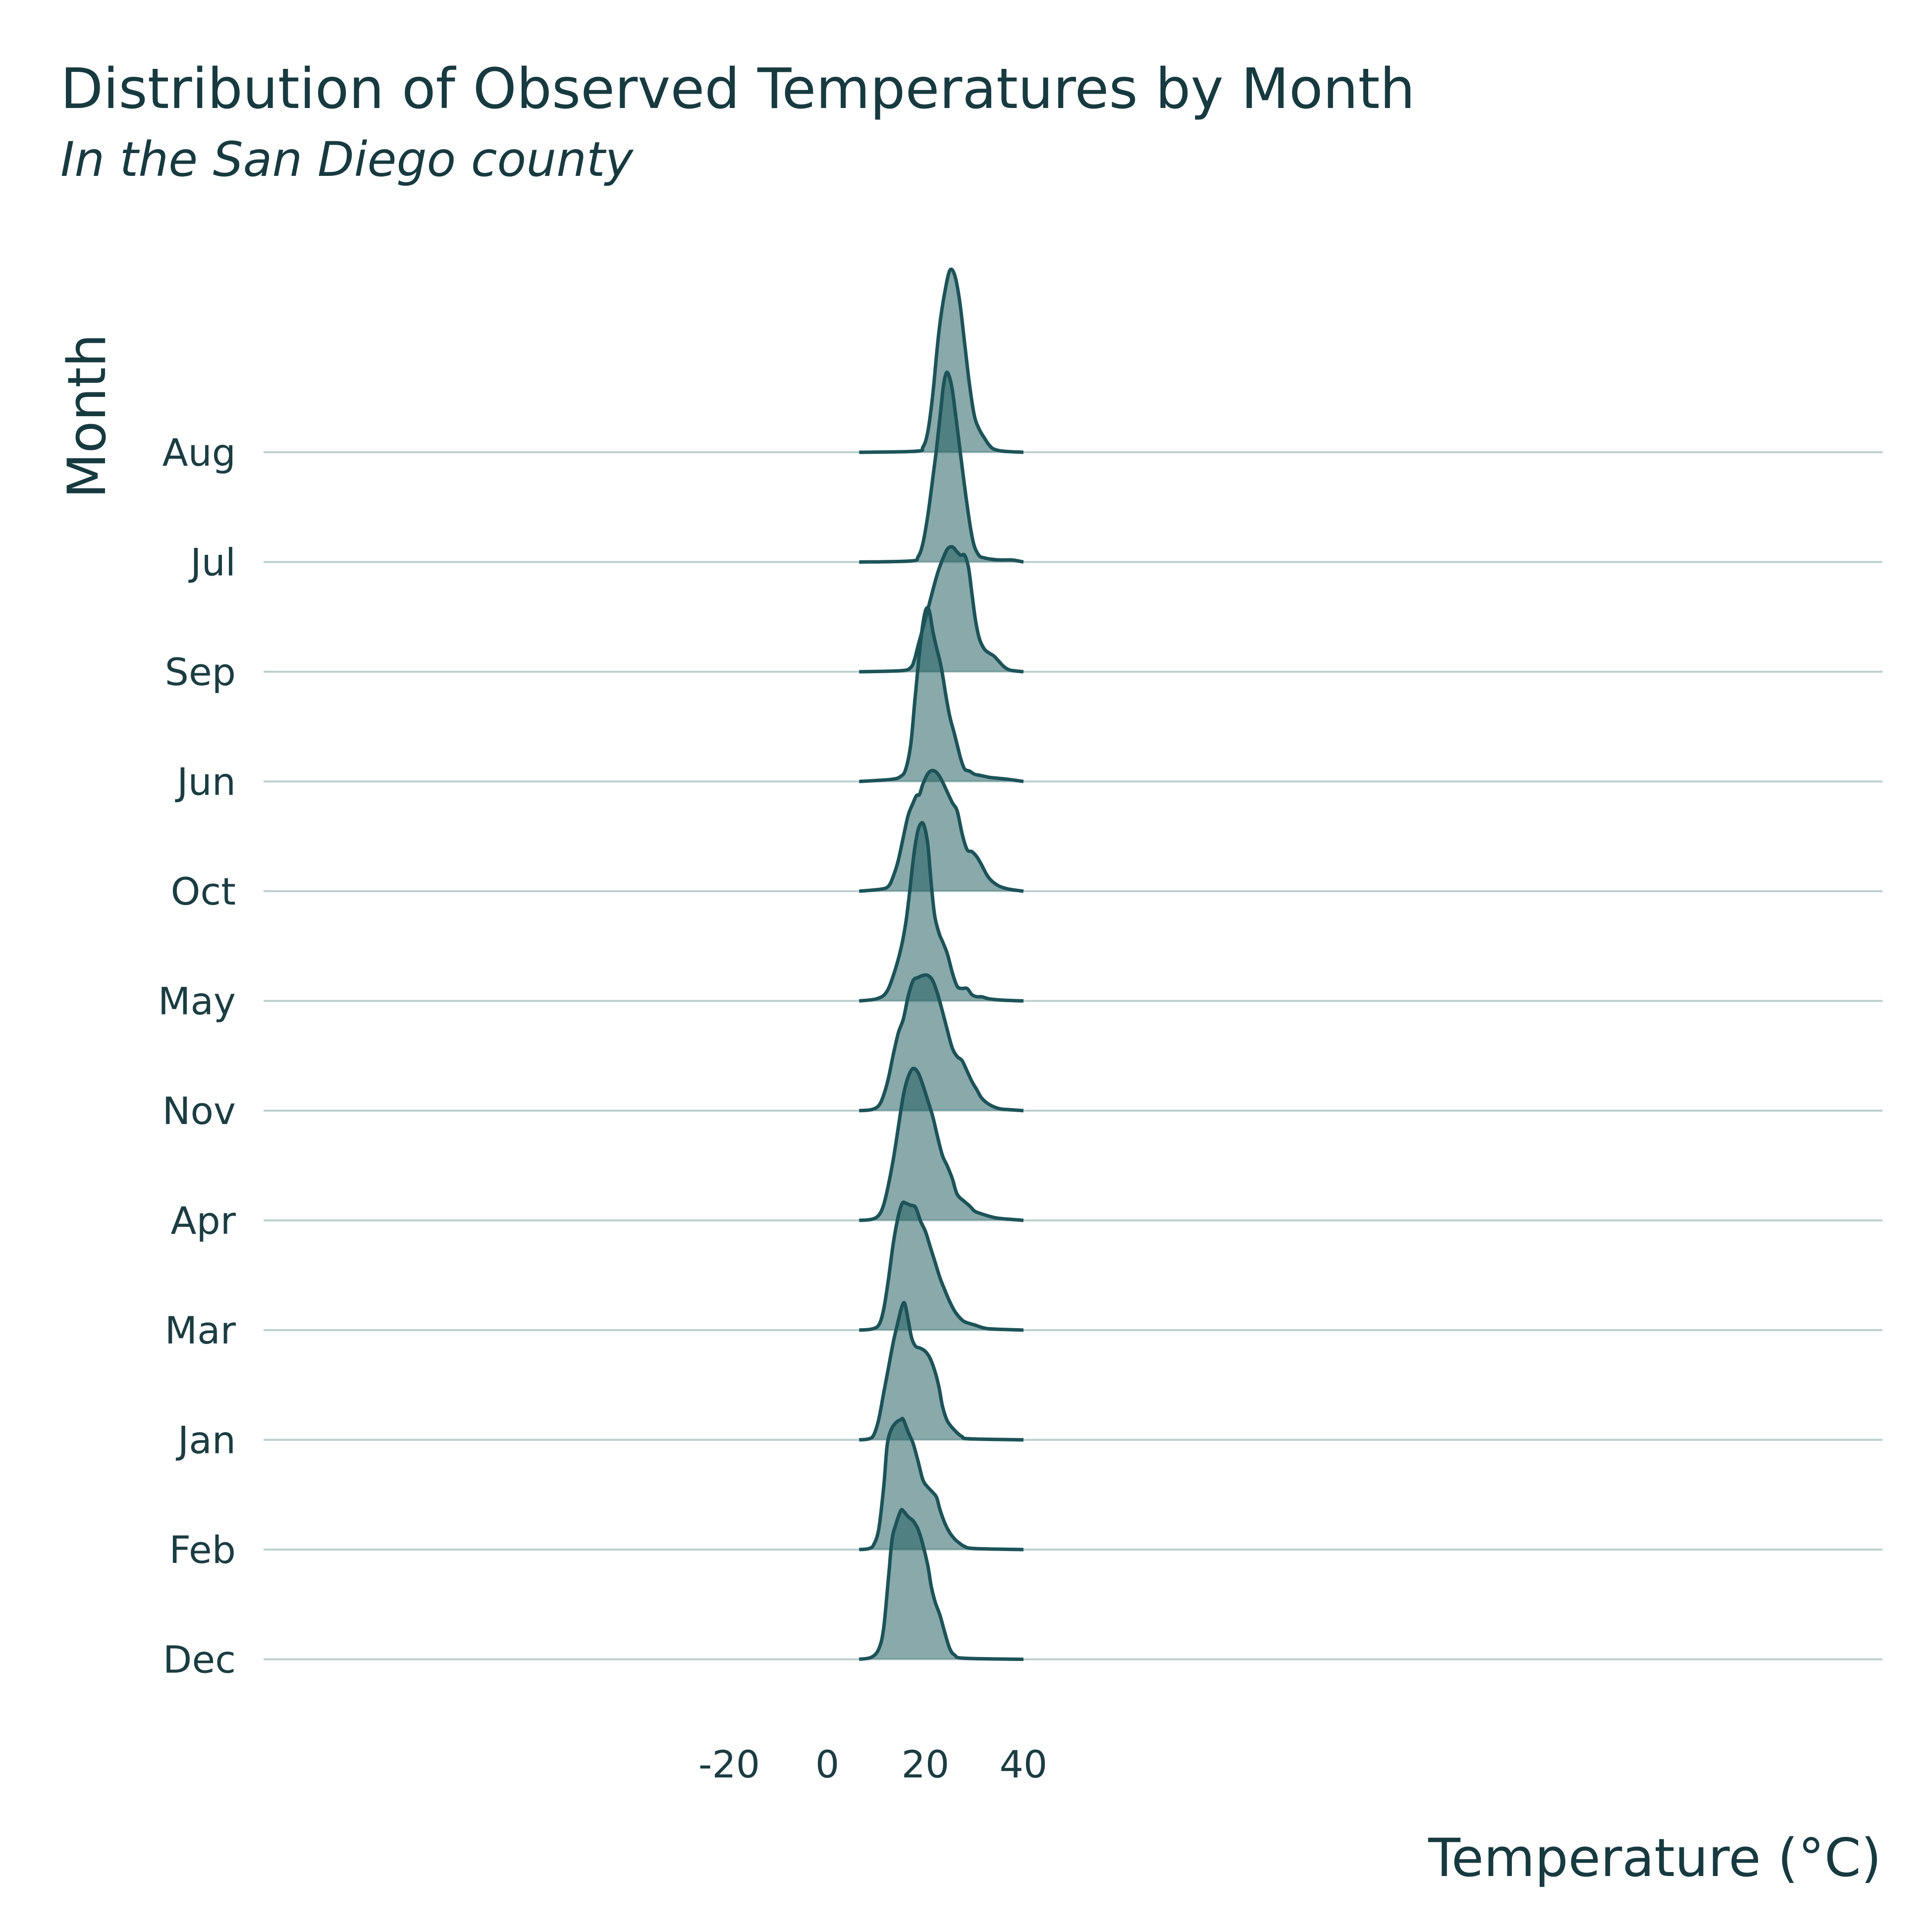 The image size is (1932, 1932). I want to click on y-tick-label: Oct, so click(203, 891).